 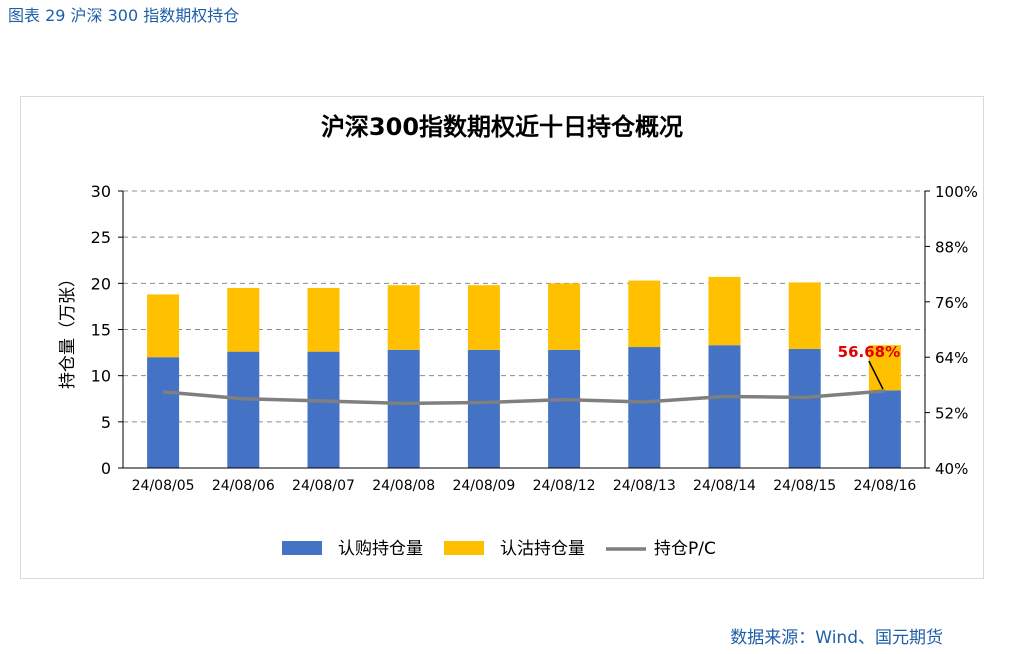 What do you see at coordinates (869, 352) in the screenshot?
I see `annotation-label: 56.68%` at bounding box center [869, 352].